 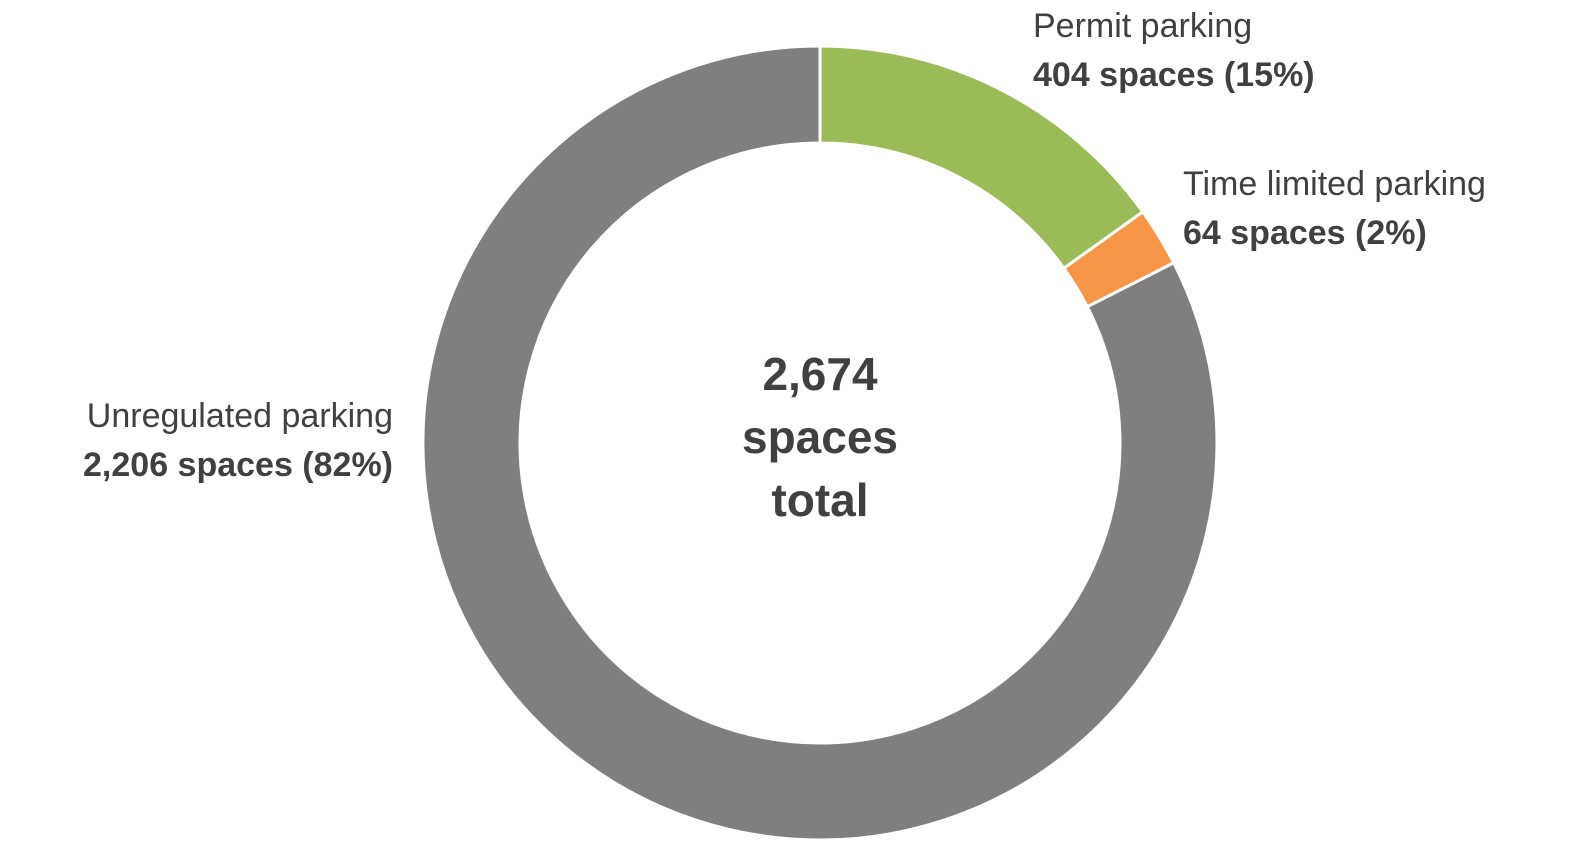 I want to click on slice-label: Time limited parking, so click(x=1334, y=184).